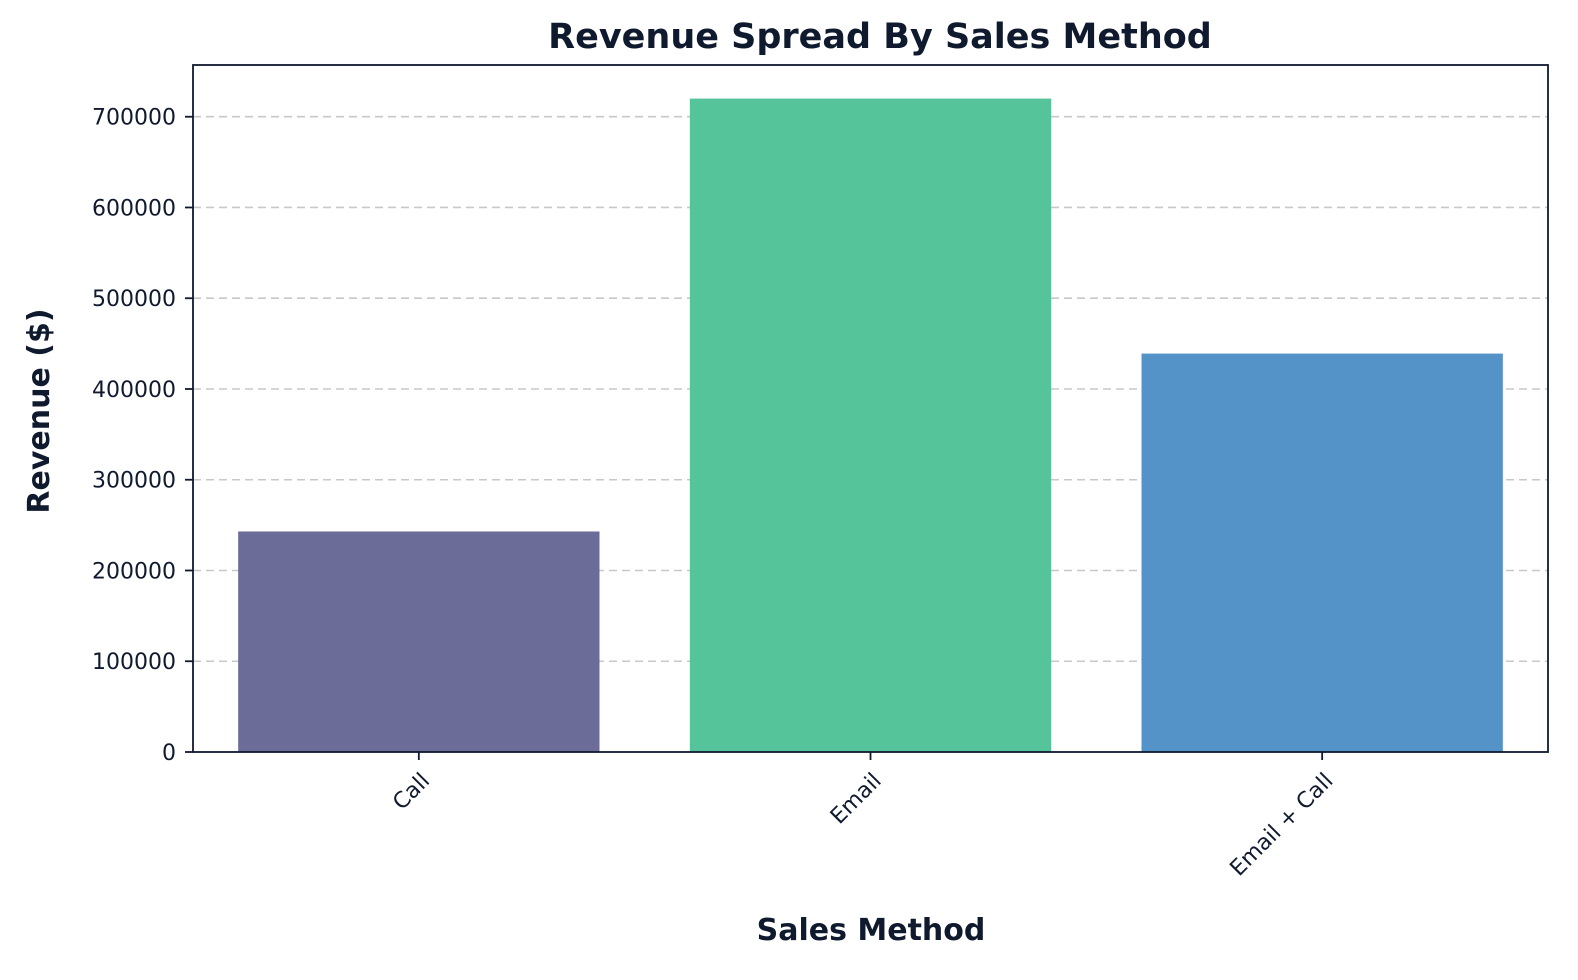 The image size is (1578, 980). What do you see at coordinates (419, 641) in the screenshot?
I see `bar-call` at bounding box center [419, 641].